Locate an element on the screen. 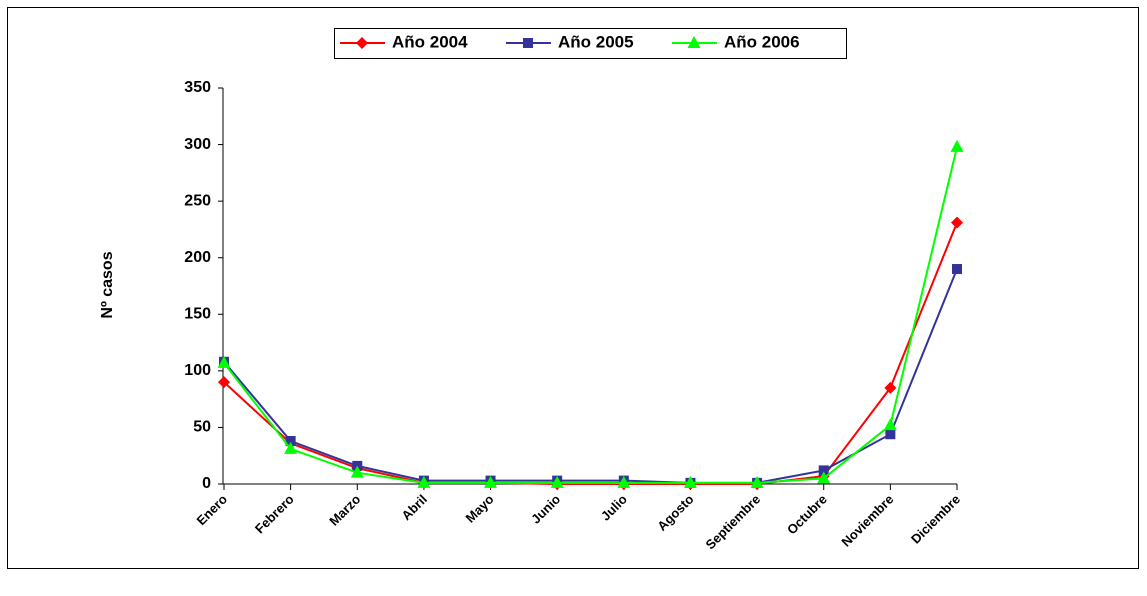 The height and width of the screenshot is (596, 1147). y-tick-label: 50 is located at coordinates (202, 427).